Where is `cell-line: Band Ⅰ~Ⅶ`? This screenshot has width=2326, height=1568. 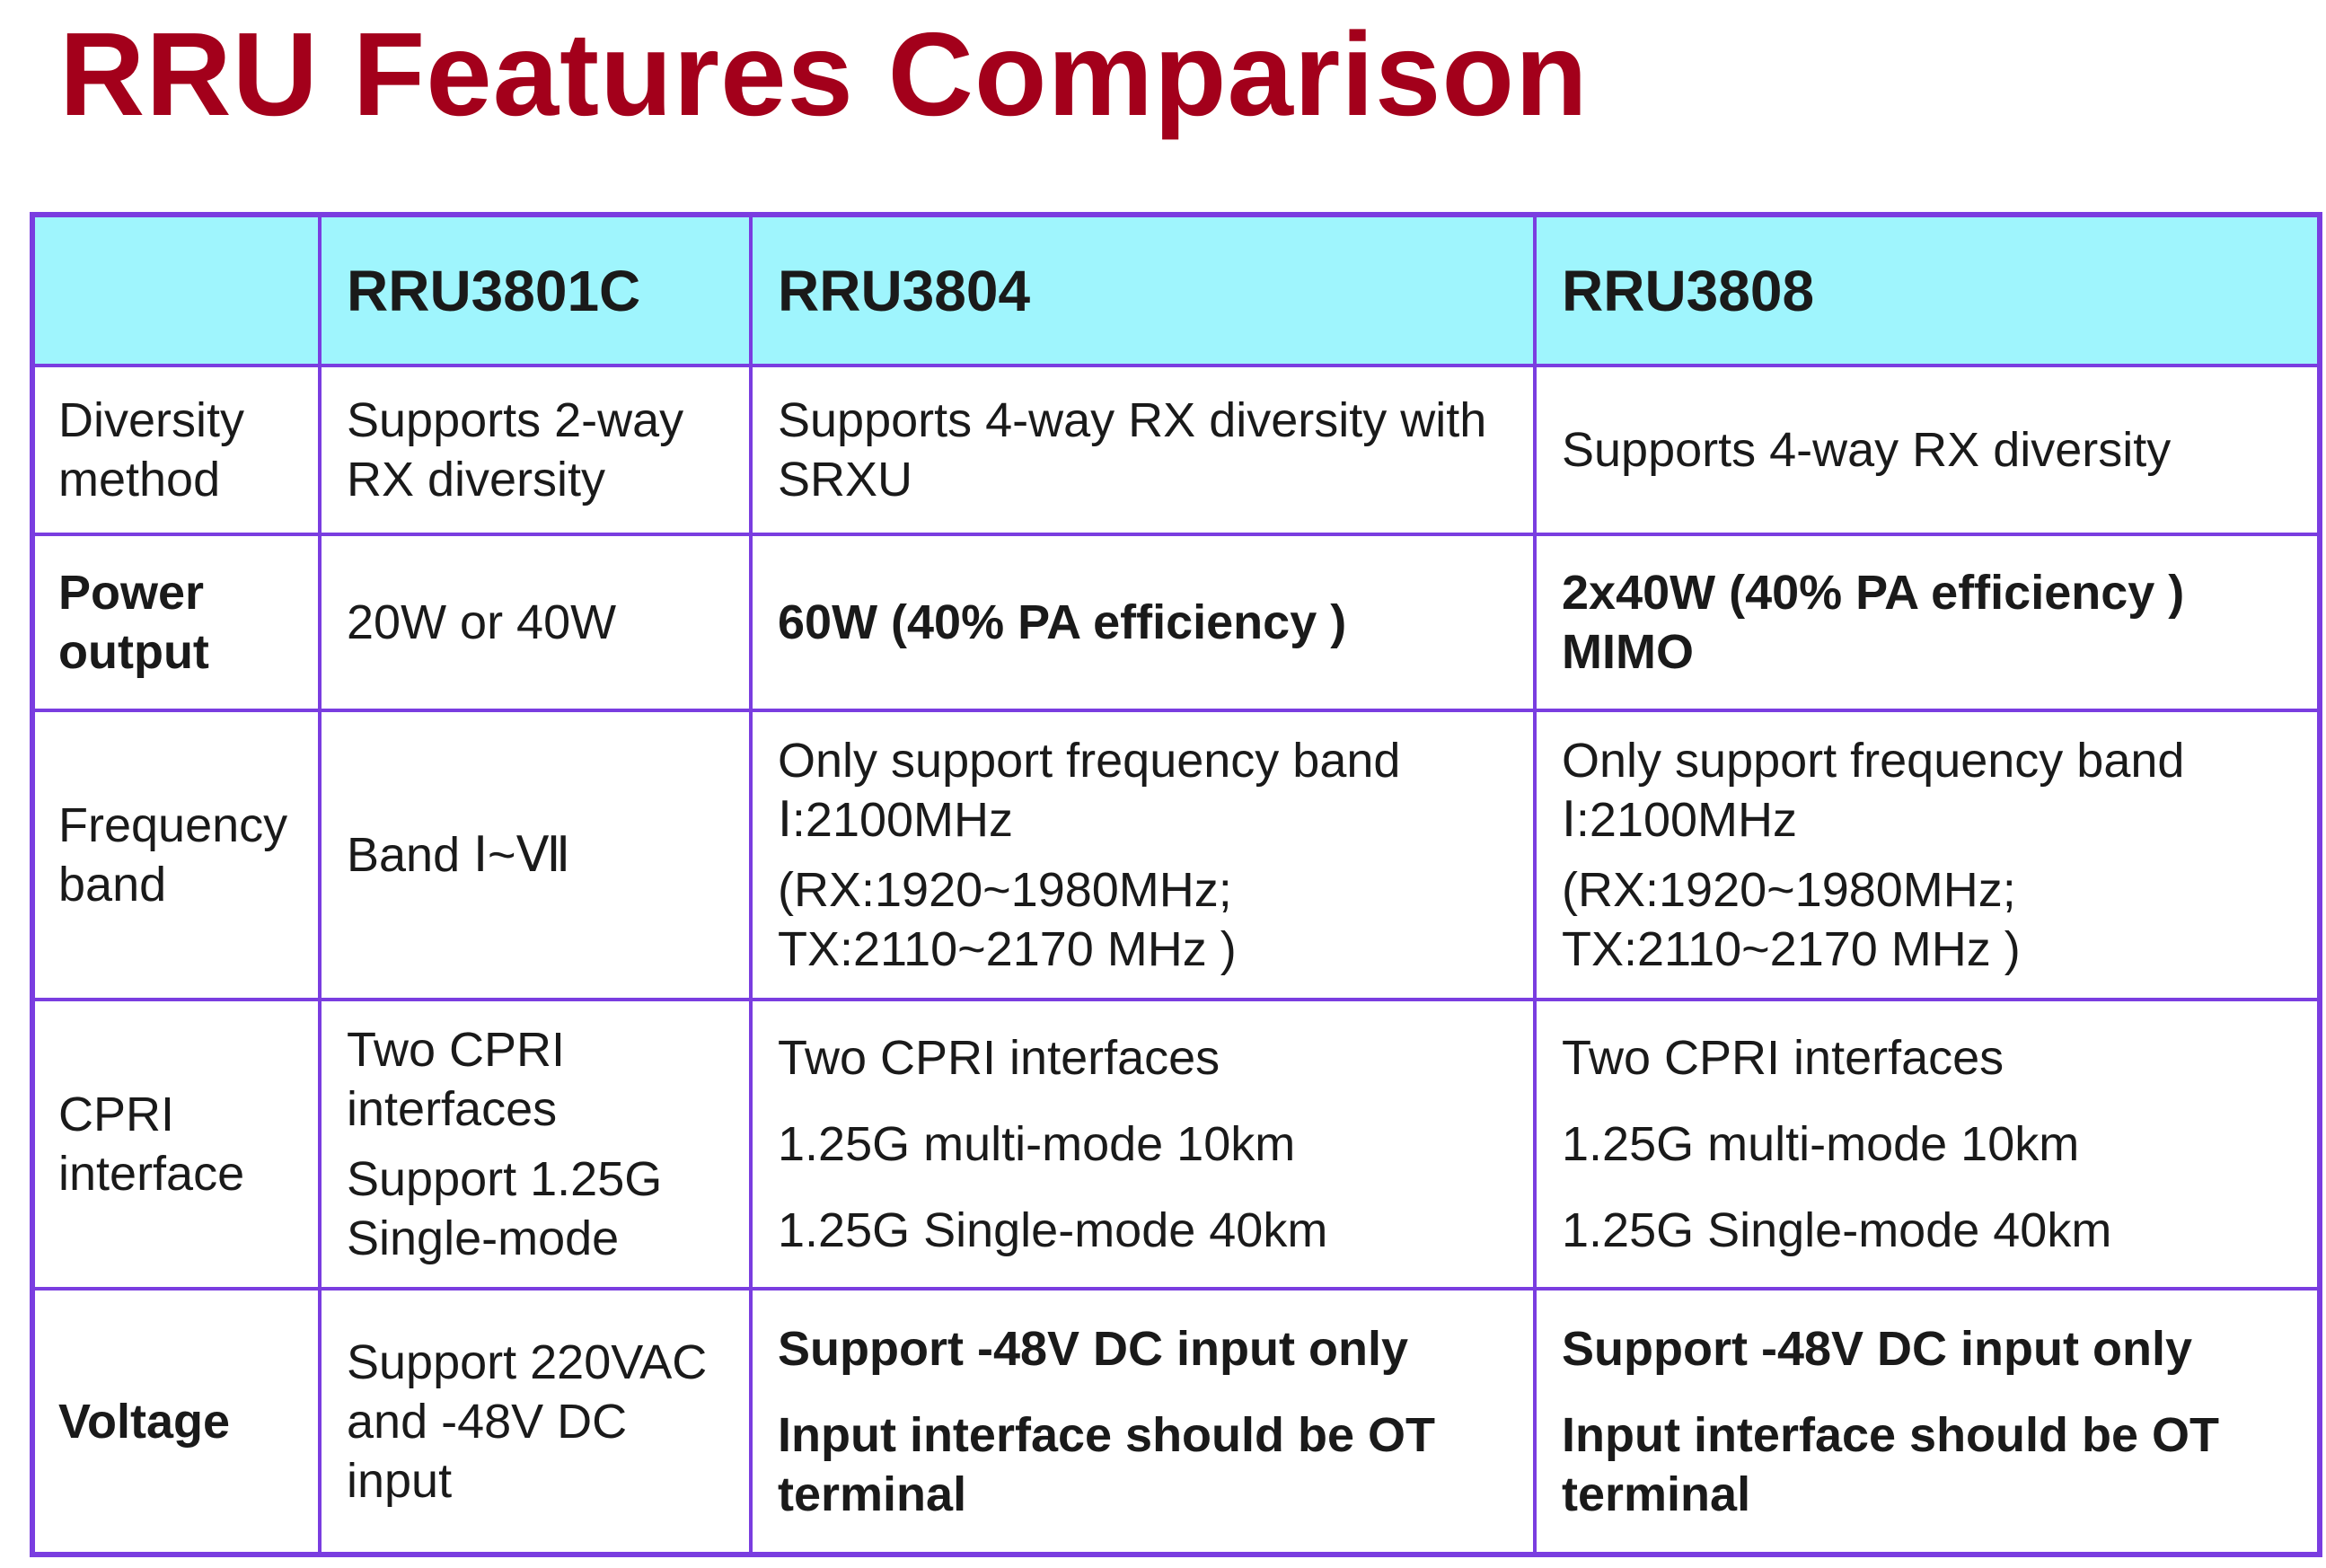 cell-line: Band Ⅰ~Ⅶ is located at coordinates (459, 855).